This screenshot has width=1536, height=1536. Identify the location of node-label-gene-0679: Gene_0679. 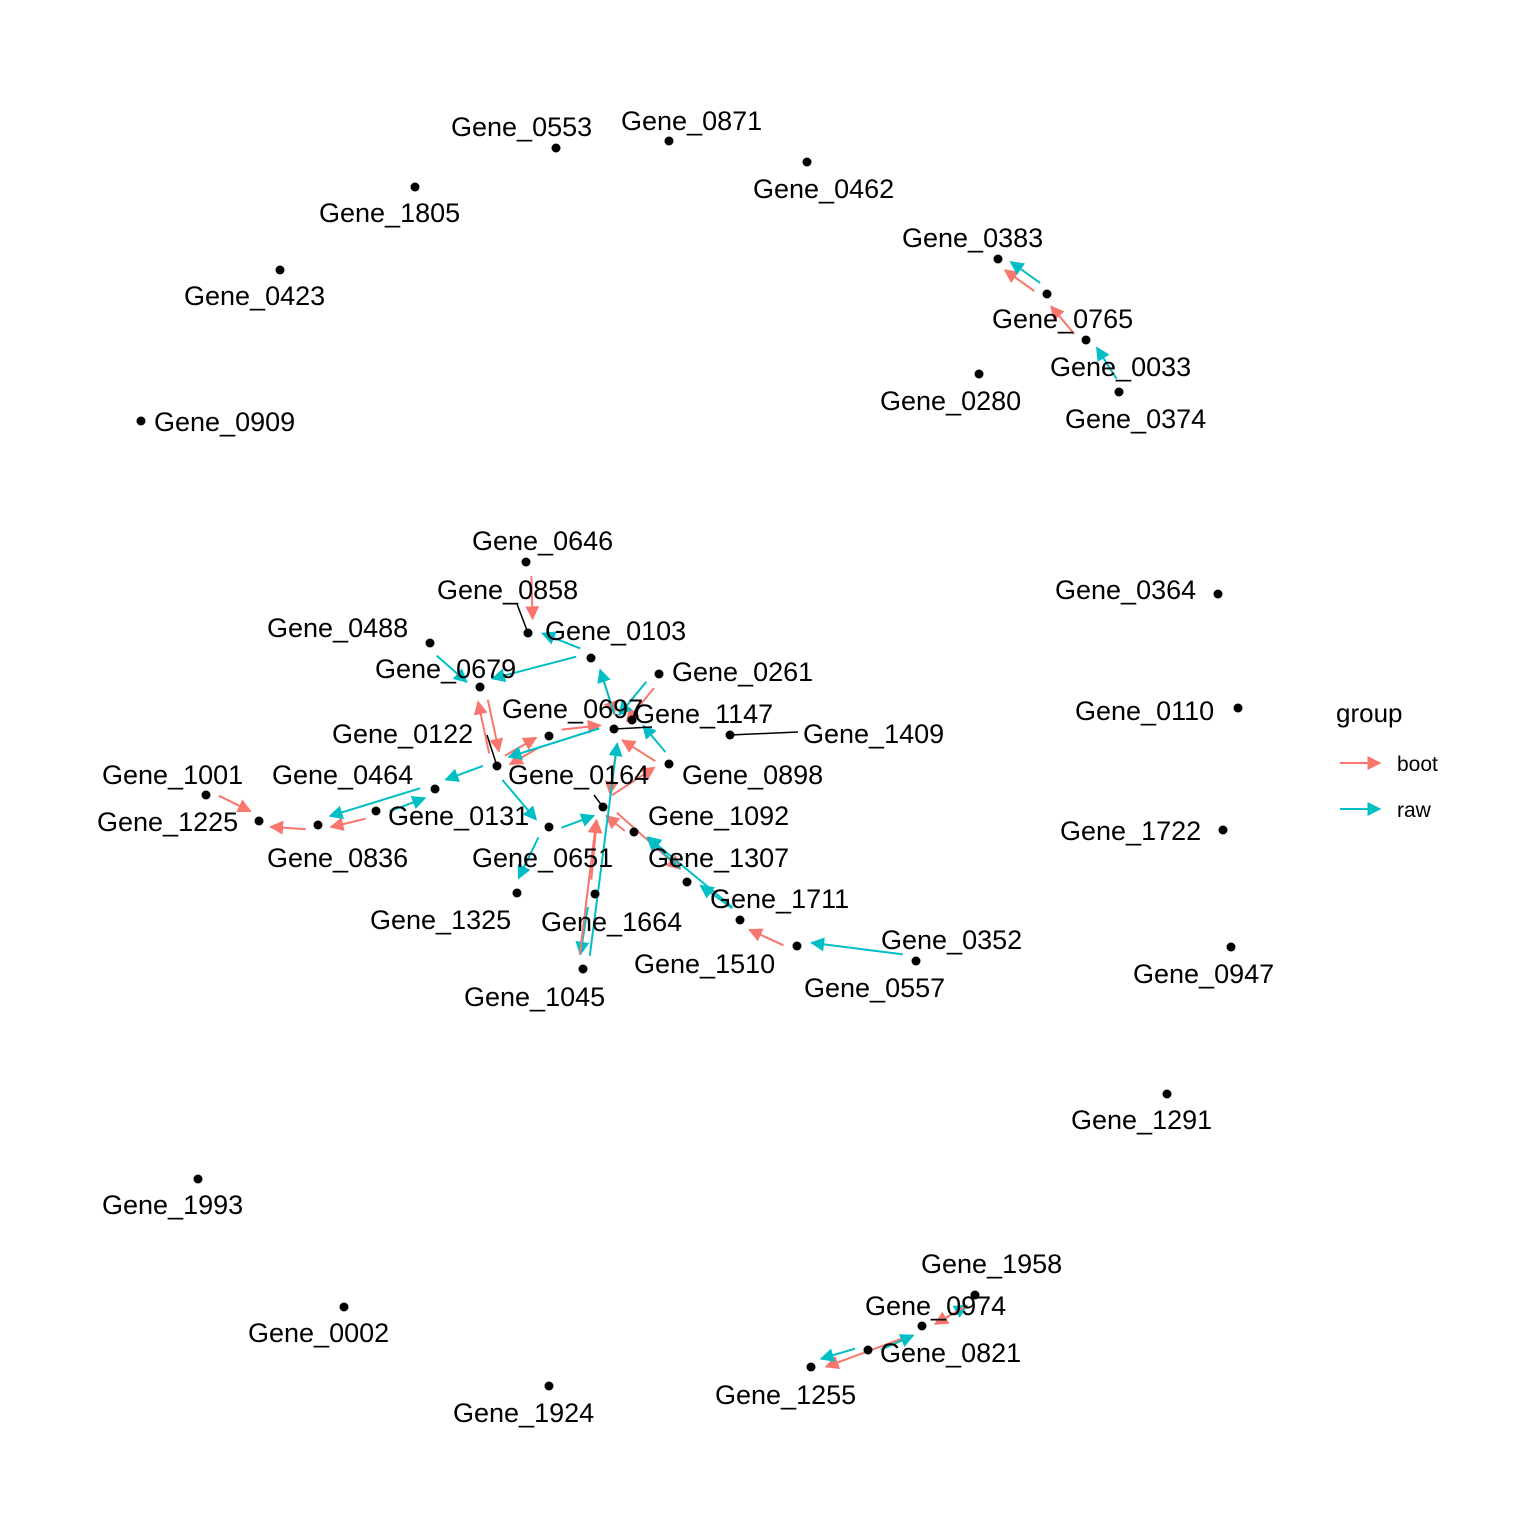
(445, 669).